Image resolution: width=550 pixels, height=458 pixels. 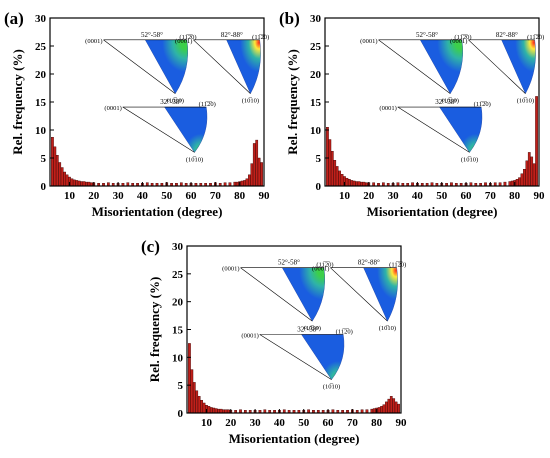 What do you see at coordinates (319, 187) in the screenshot?
I see `panel-b-ytick-label-0: 0` at bounding box center [319, 187].